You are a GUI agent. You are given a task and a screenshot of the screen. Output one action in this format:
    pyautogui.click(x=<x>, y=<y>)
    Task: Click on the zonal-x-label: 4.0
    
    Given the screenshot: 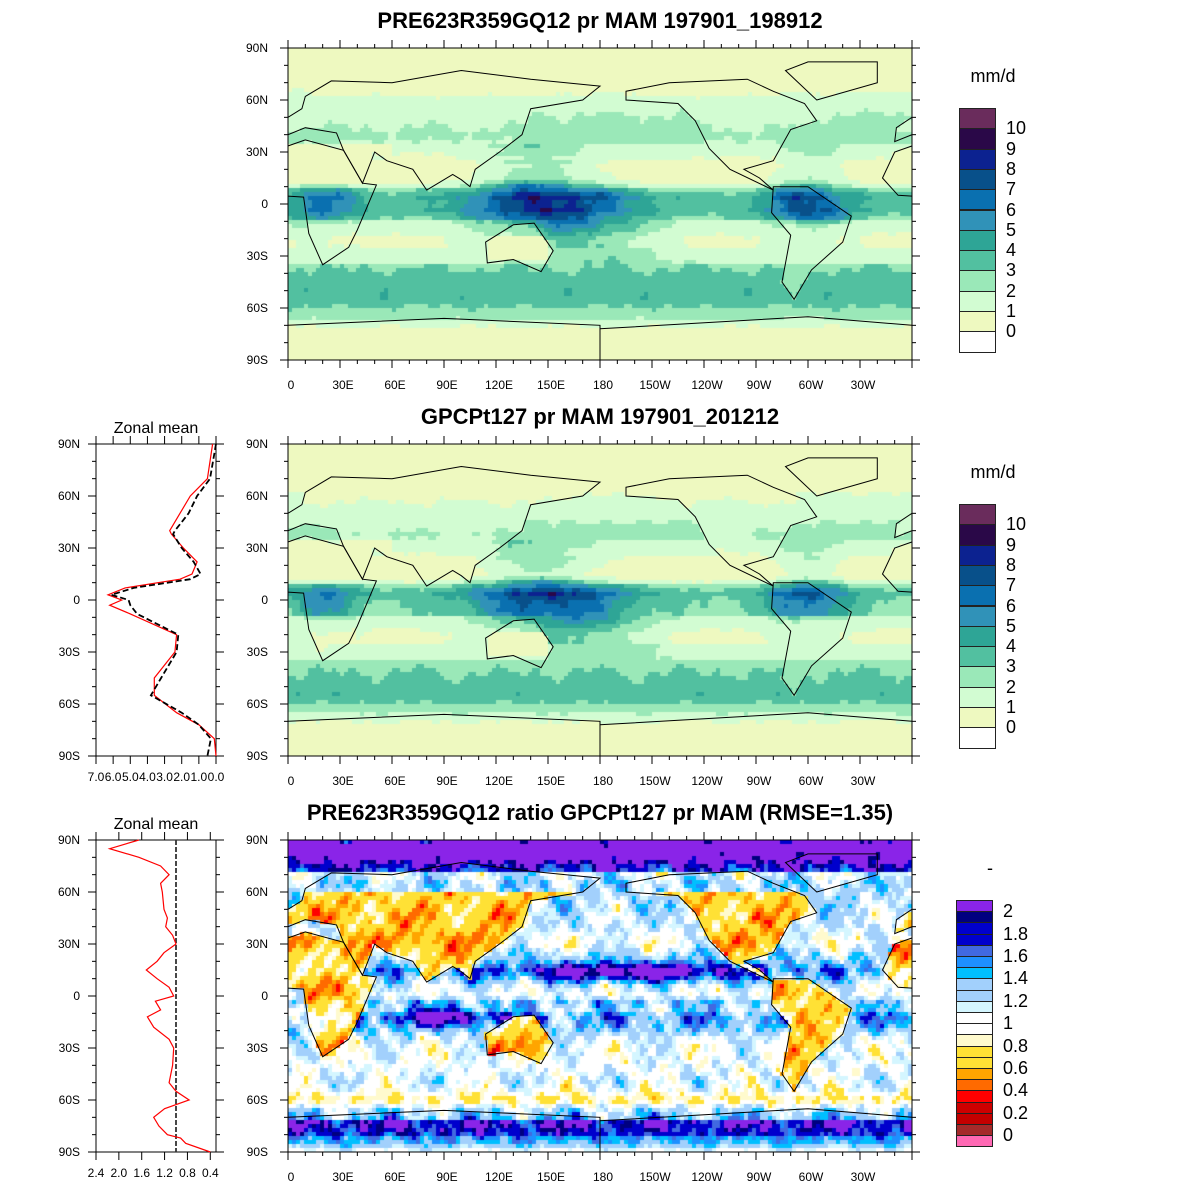 What is the action you would take?
    pyautogui.click(x=147, y=777)
    